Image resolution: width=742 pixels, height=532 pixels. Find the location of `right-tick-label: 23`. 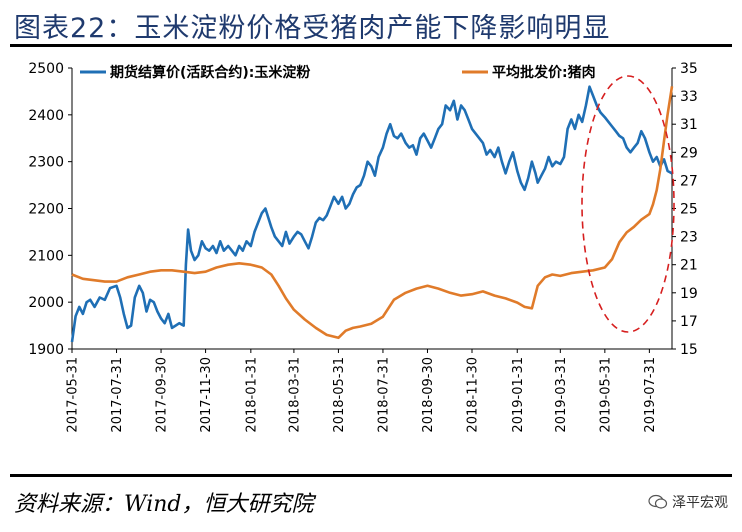

right-tick-label: 23 is located at coordinates (689, 238).